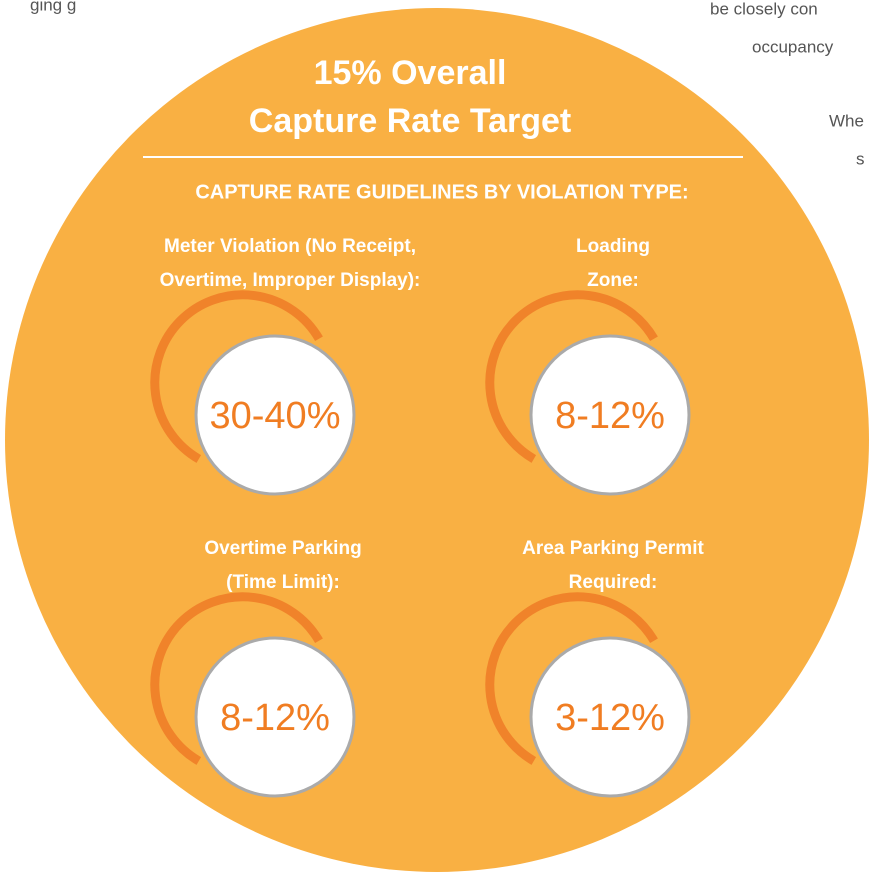  I want to click on item-label: (Time Limit):, so click(283, 582).